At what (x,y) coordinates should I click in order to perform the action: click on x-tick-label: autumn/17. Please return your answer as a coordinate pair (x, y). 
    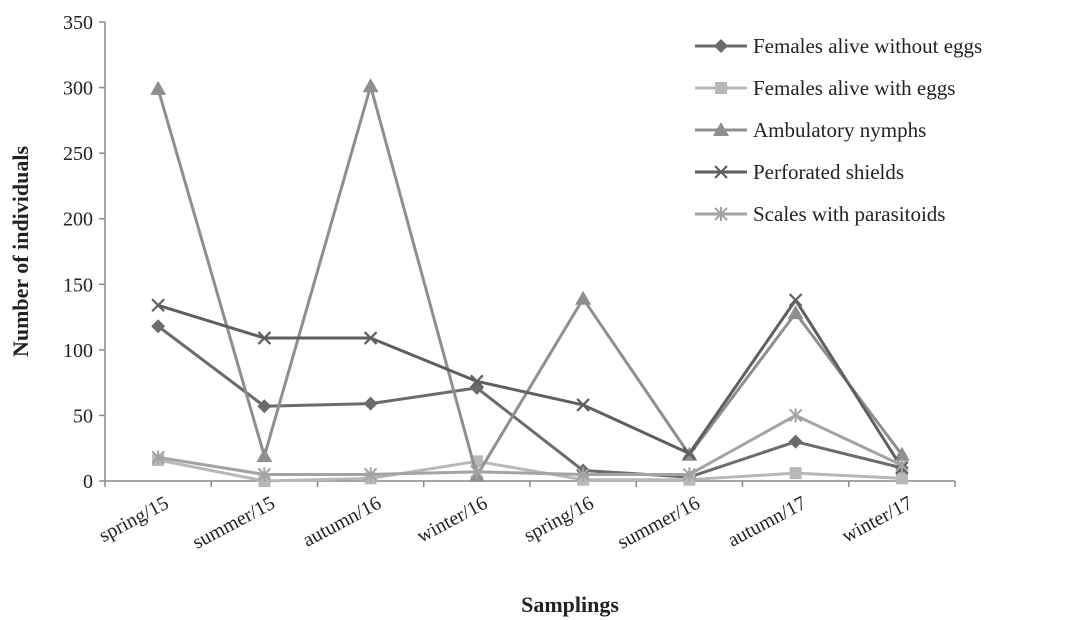
    Looking at the image, I should click on (767, 522).